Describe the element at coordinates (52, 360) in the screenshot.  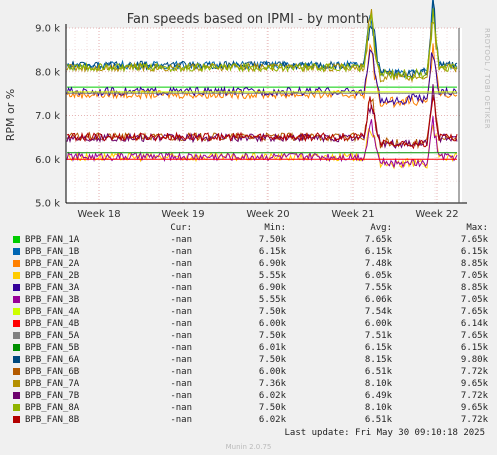
I see `legend-name: BPB_FAN_6A` at that location.